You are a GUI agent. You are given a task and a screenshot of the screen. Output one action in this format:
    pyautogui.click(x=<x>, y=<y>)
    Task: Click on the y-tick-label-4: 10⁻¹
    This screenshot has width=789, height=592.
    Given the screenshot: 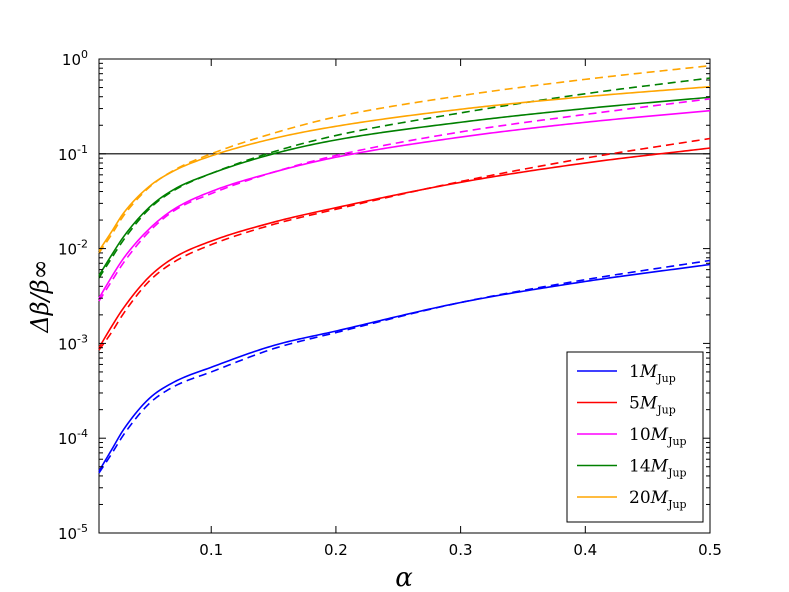 What is the action you would take?
    pyautogui.click(x=73, y=153)
    